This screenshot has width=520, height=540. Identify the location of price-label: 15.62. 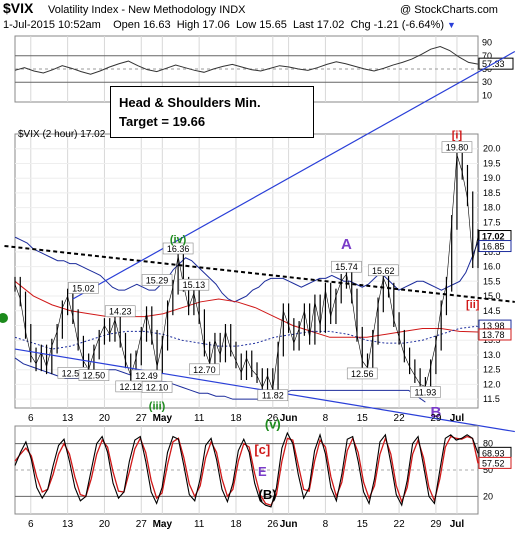
(383, 271).